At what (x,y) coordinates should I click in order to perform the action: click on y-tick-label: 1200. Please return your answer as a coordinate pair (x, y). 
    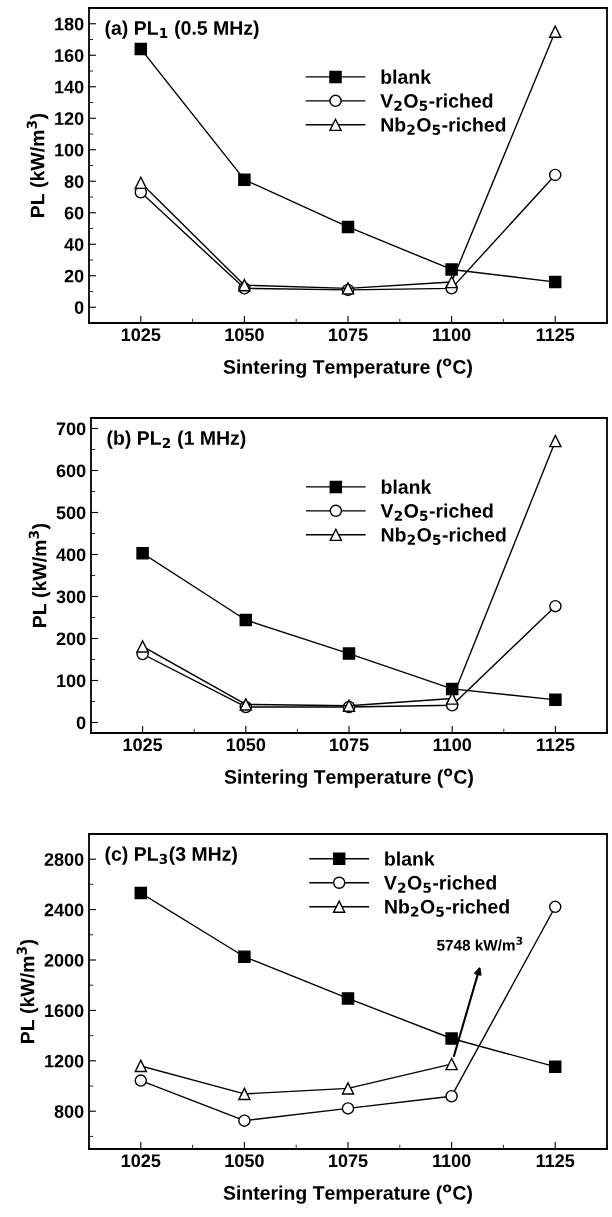
    Looking at the image, I should click on (64, 1061).